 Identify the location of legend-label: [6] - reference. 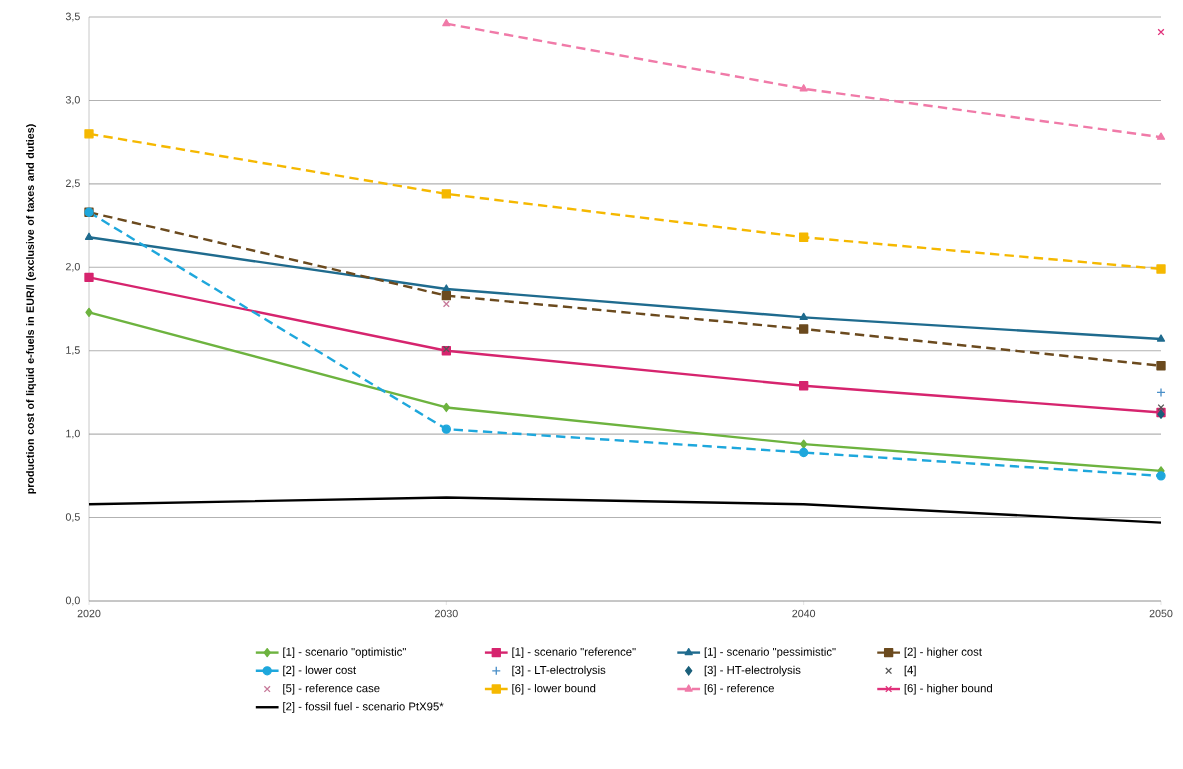
(739, 689).